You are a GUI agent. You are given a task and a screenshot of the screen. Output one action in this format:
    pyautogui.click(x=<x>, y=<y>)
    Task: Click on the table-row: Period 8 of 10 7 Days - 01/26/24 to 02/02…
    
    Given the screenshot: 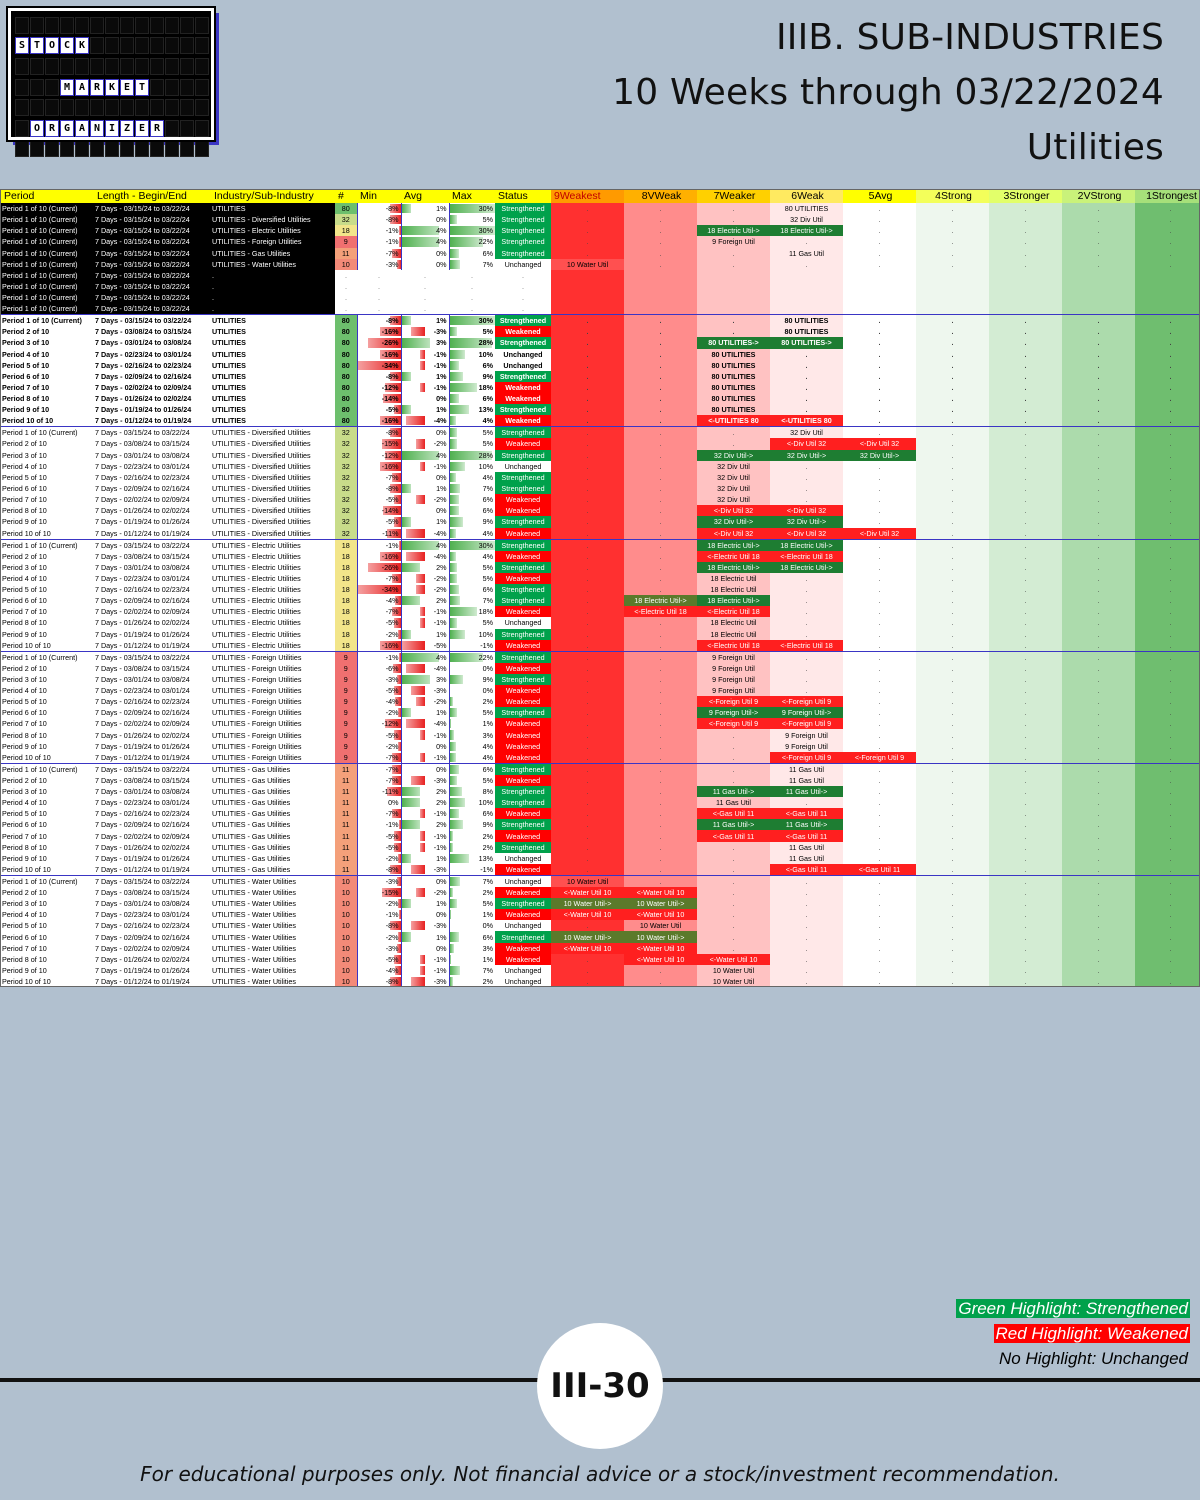 What is the action you would take?
    pyautogui.click(x=600, y=623)
    